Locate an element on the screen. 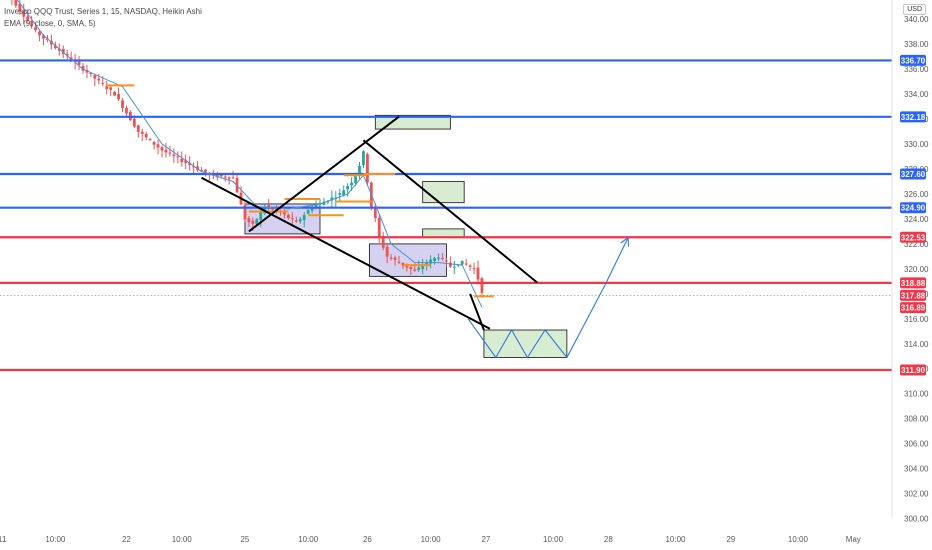  price-tick-label: 310.00 is located at coordinates (916, 394).